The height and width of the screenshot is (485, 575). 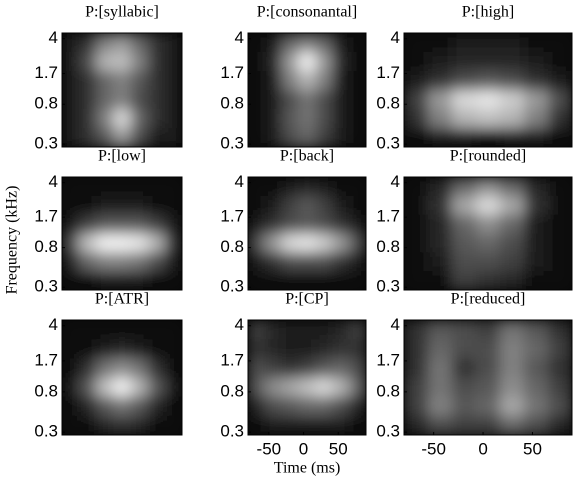 I want to click on y-tick-label: 0.3, so click(x=388, y=431).